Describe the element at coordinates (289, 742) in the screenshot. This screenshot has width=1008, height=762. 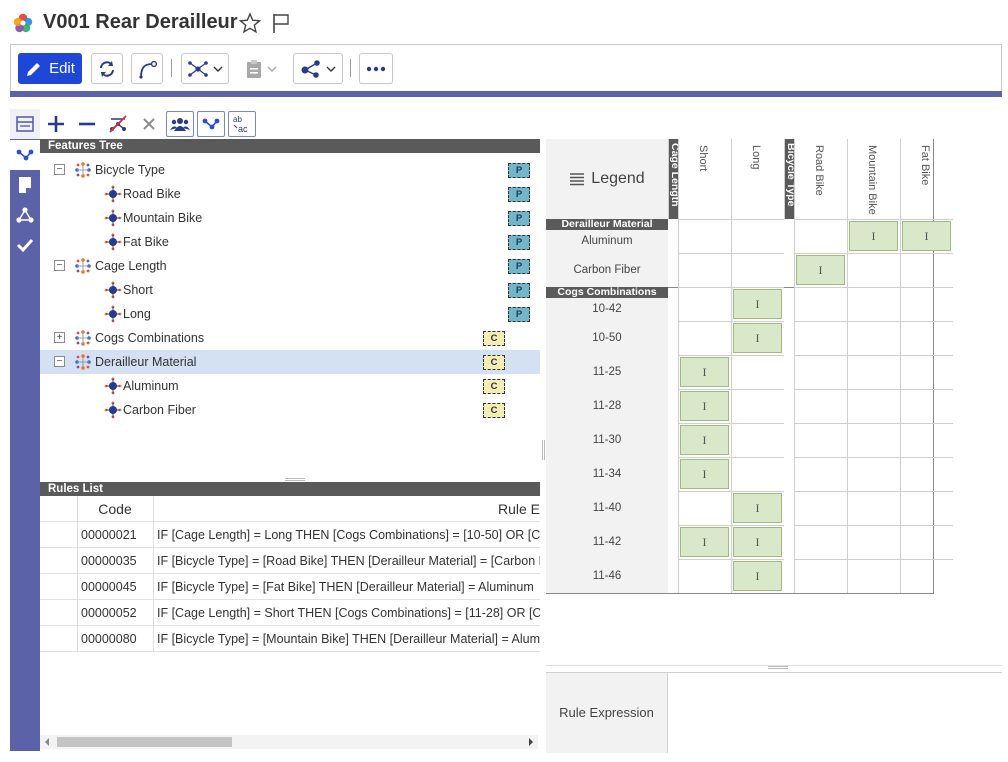
I see `rules-horizontal-scrollbar` at that location.